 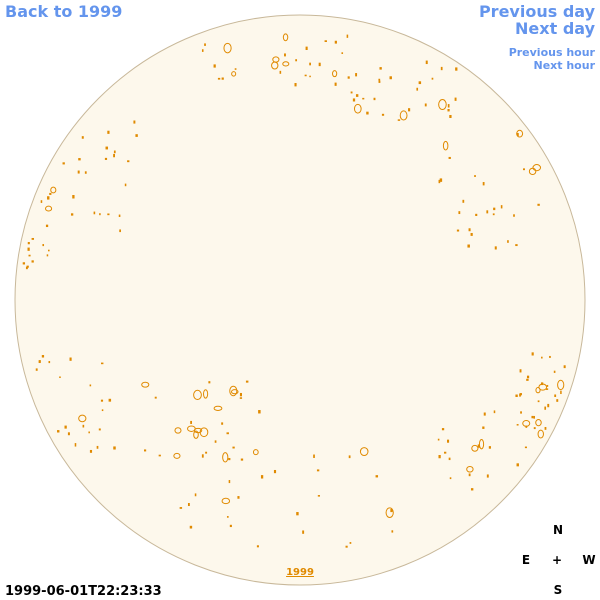 I want to click on back-link: Back to 1999, so click(x=63, y=11).